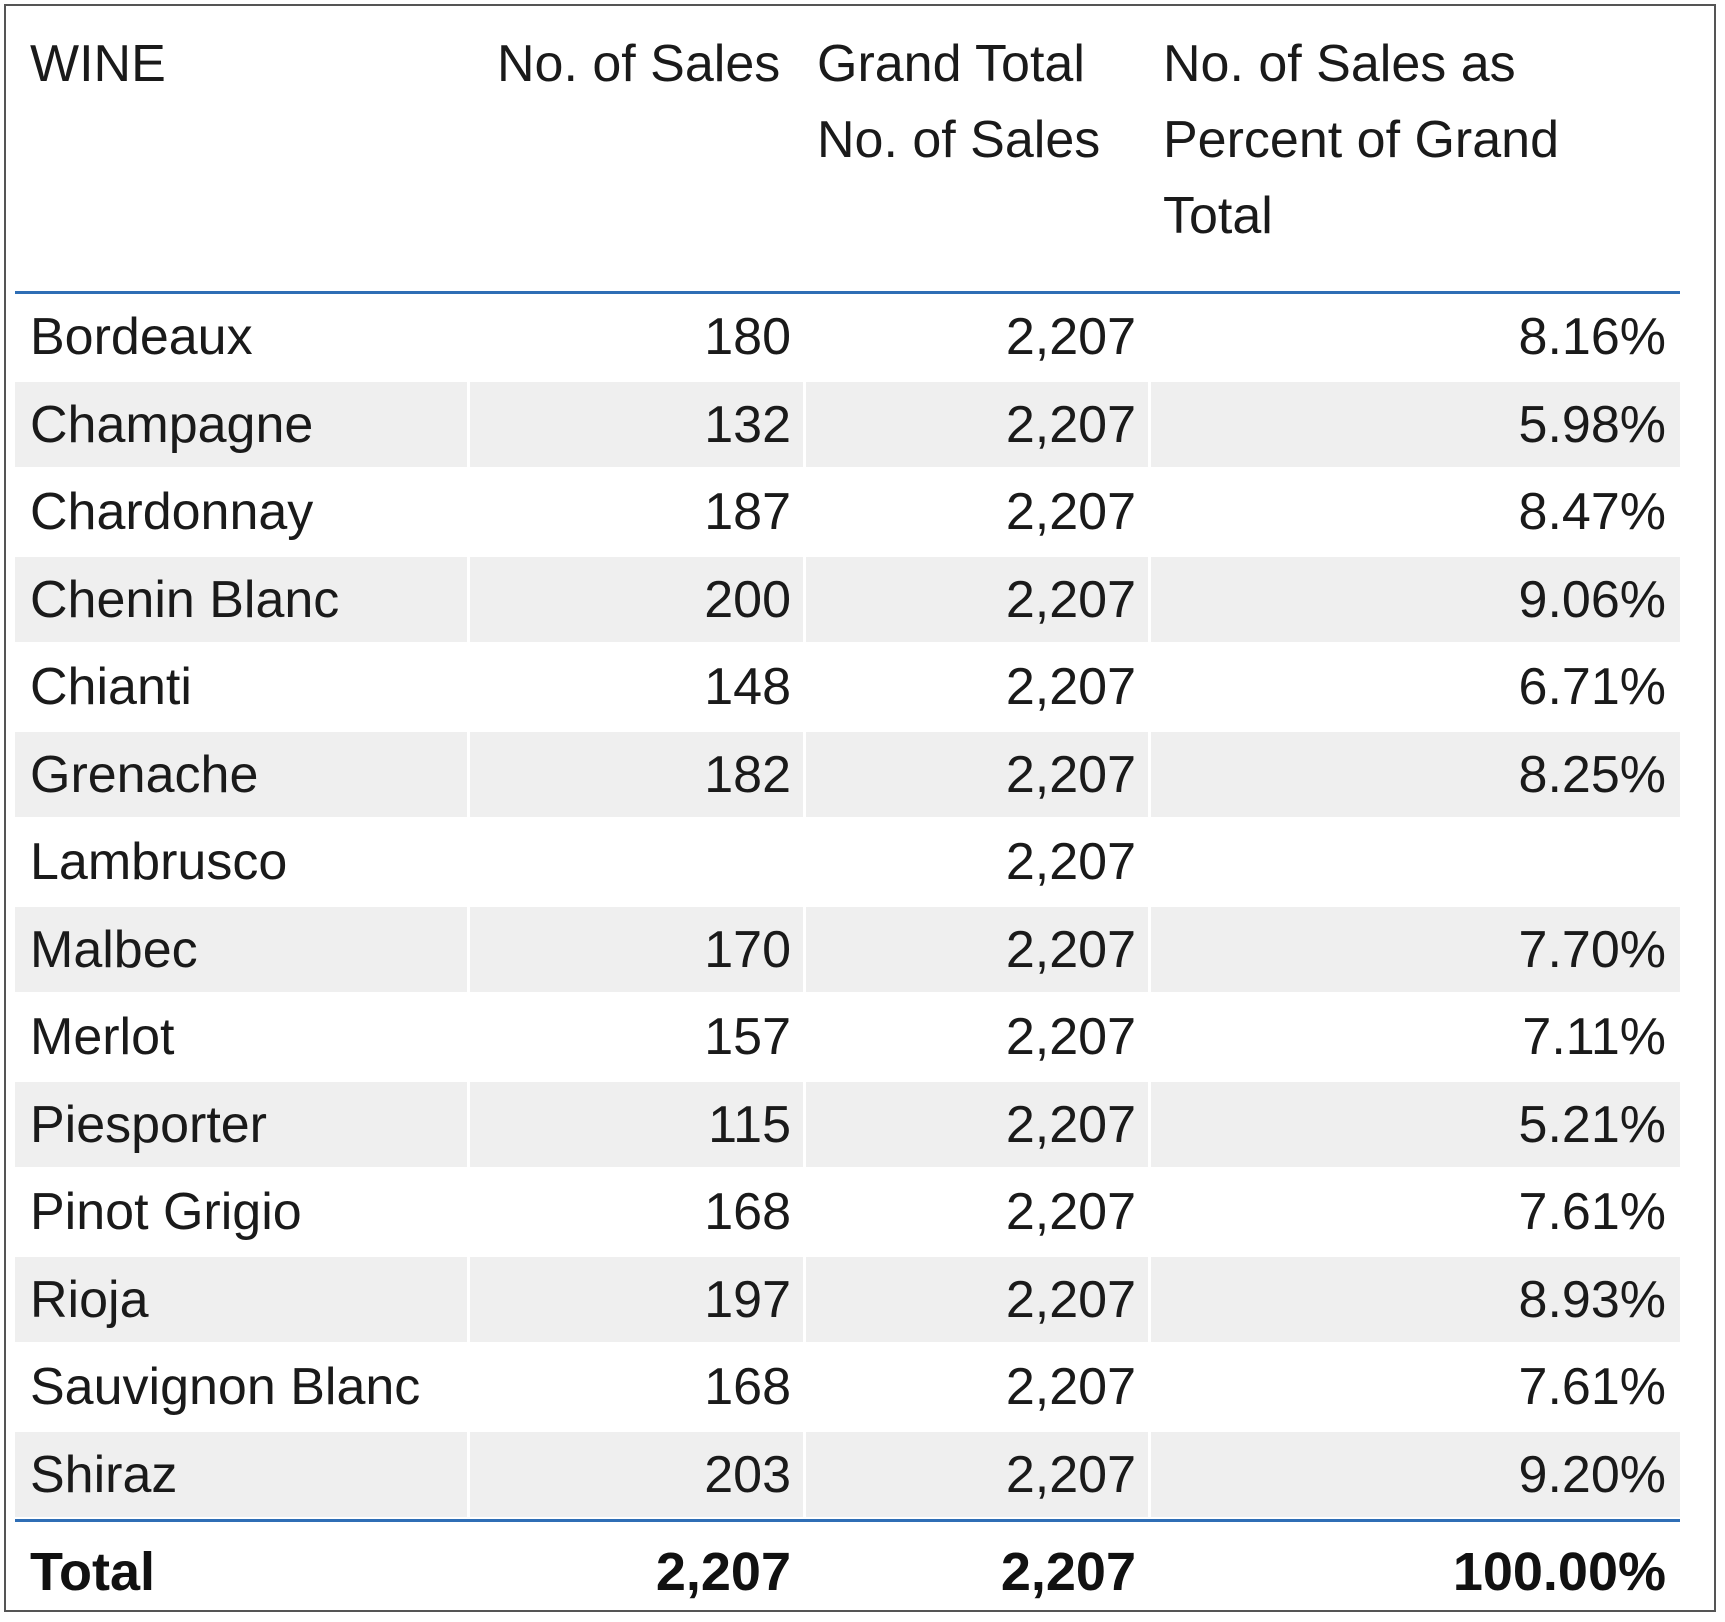 The height and width of the screenshot is (1622, 1725). What do you see at coordinates (1414, 688) in the screenshot?
I see `percent-cell: 6.71%` at bounding box center [1414, 688].